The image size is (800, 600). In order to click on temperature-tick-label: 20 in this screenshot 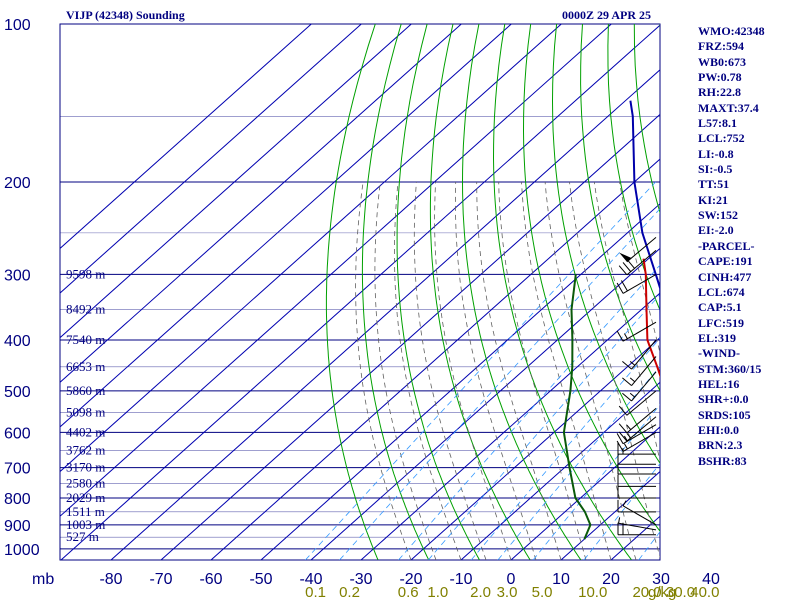, I will do `click(611, 579)`.